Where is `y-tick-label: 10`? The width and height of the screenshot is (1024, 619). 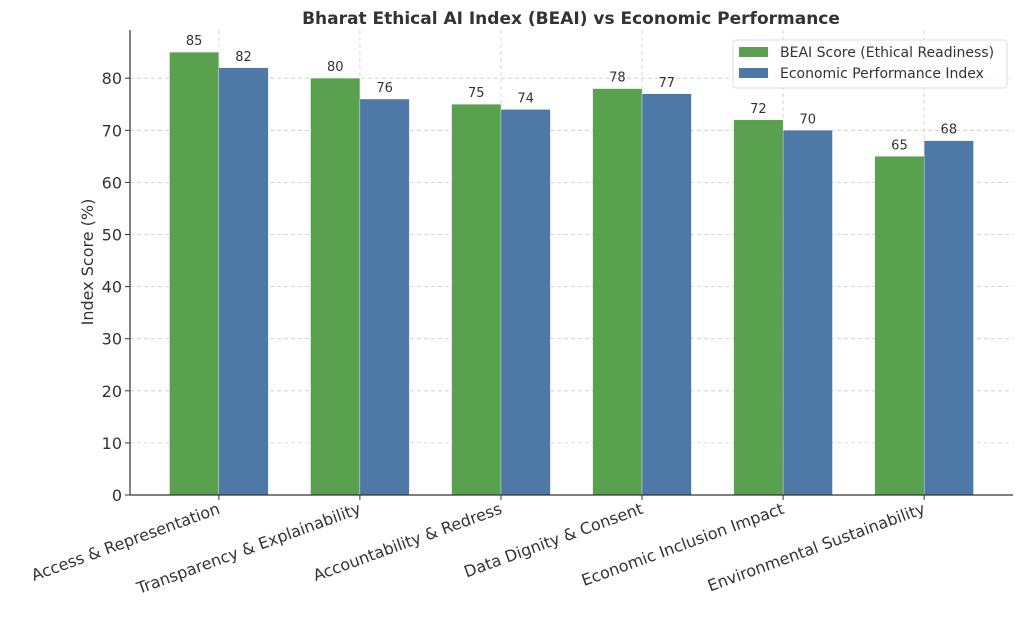
y-tick-label: 10 is located at coordinates (112, 443).